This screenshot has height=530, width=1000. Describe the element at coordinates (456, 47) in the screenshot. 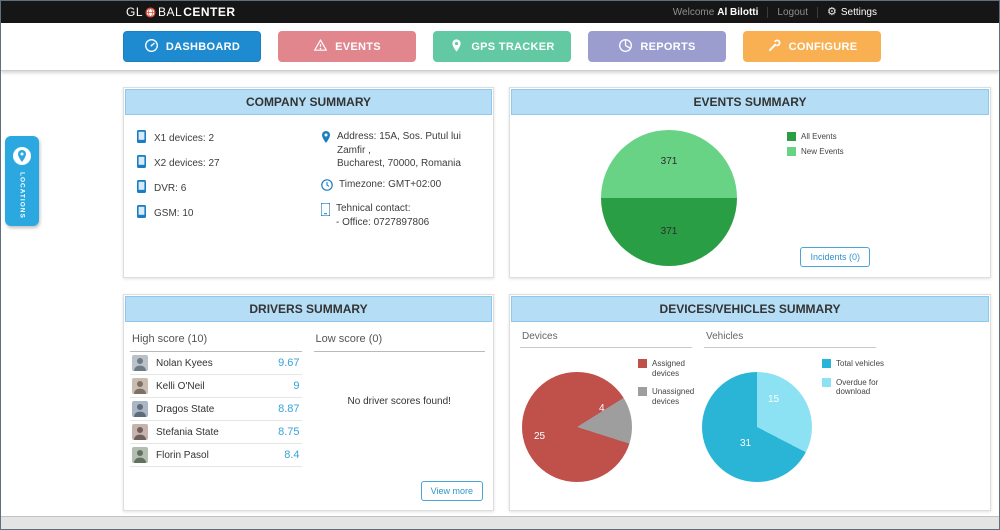

I see `map-pin-icon` at that location.